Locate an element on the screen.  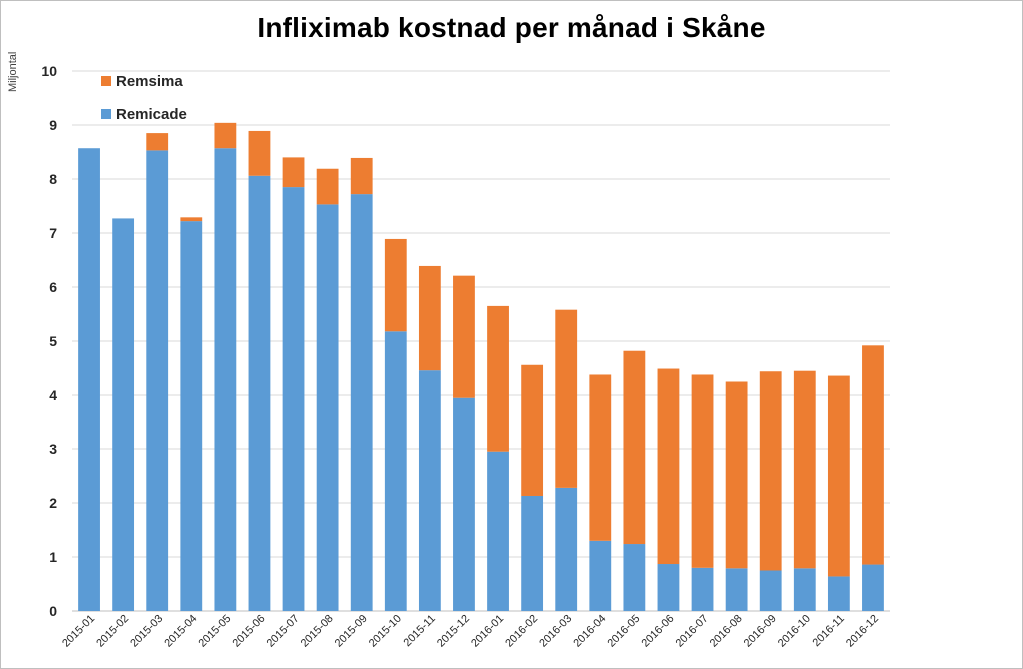
x-tick-label: 2016-12 is located at coordinates (862, 631).